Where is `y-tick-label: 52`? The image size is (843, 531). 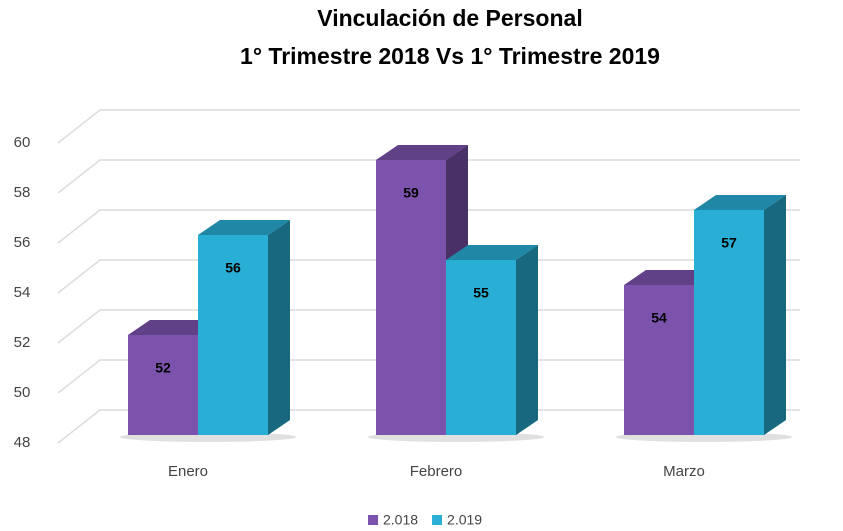 y-tick-label: 52 is located at coordinates (22, 342).